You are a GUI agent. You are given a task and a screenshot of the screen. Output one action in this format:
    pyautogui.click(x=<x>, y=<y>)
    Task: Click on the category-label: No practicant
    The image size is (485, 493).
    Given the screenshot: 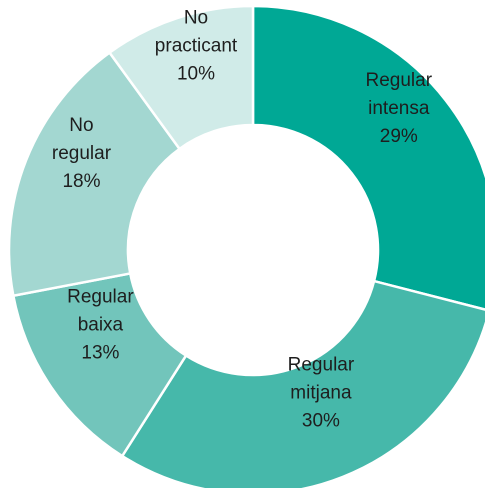 What is the action you would take?
    pyautogui.click(x=196, y=32)
    